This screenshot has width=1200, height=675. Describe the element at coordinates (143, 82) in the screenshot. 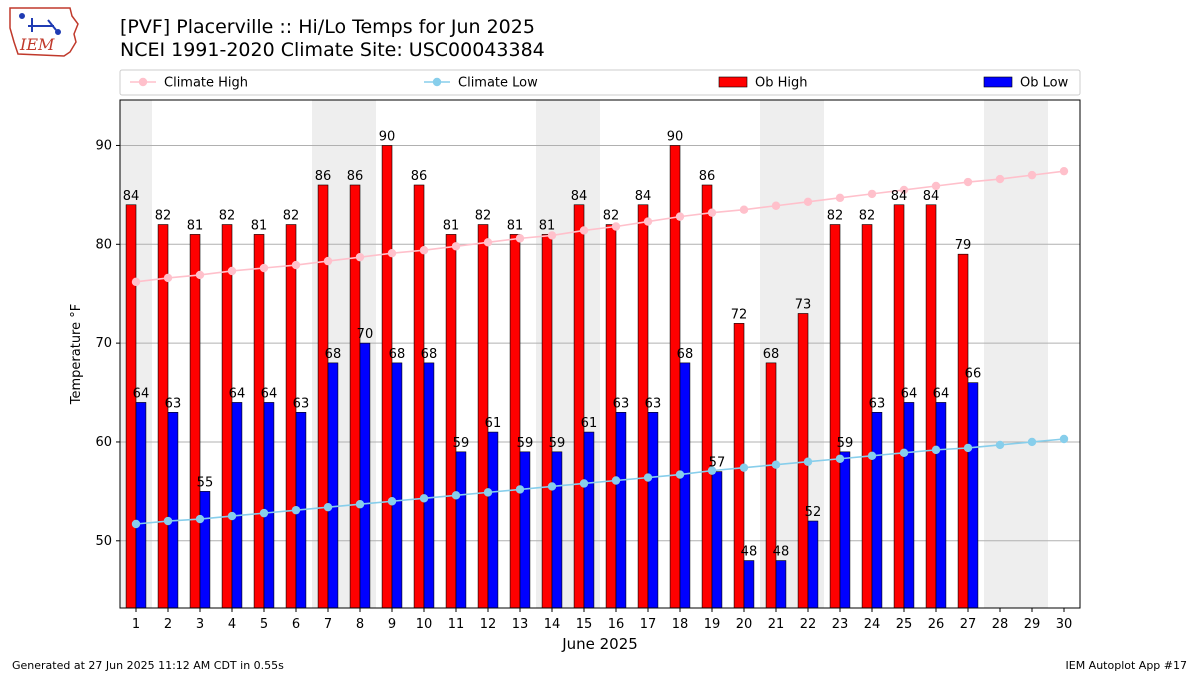

I see `legend-climate-high-marker-swatch` at that location.